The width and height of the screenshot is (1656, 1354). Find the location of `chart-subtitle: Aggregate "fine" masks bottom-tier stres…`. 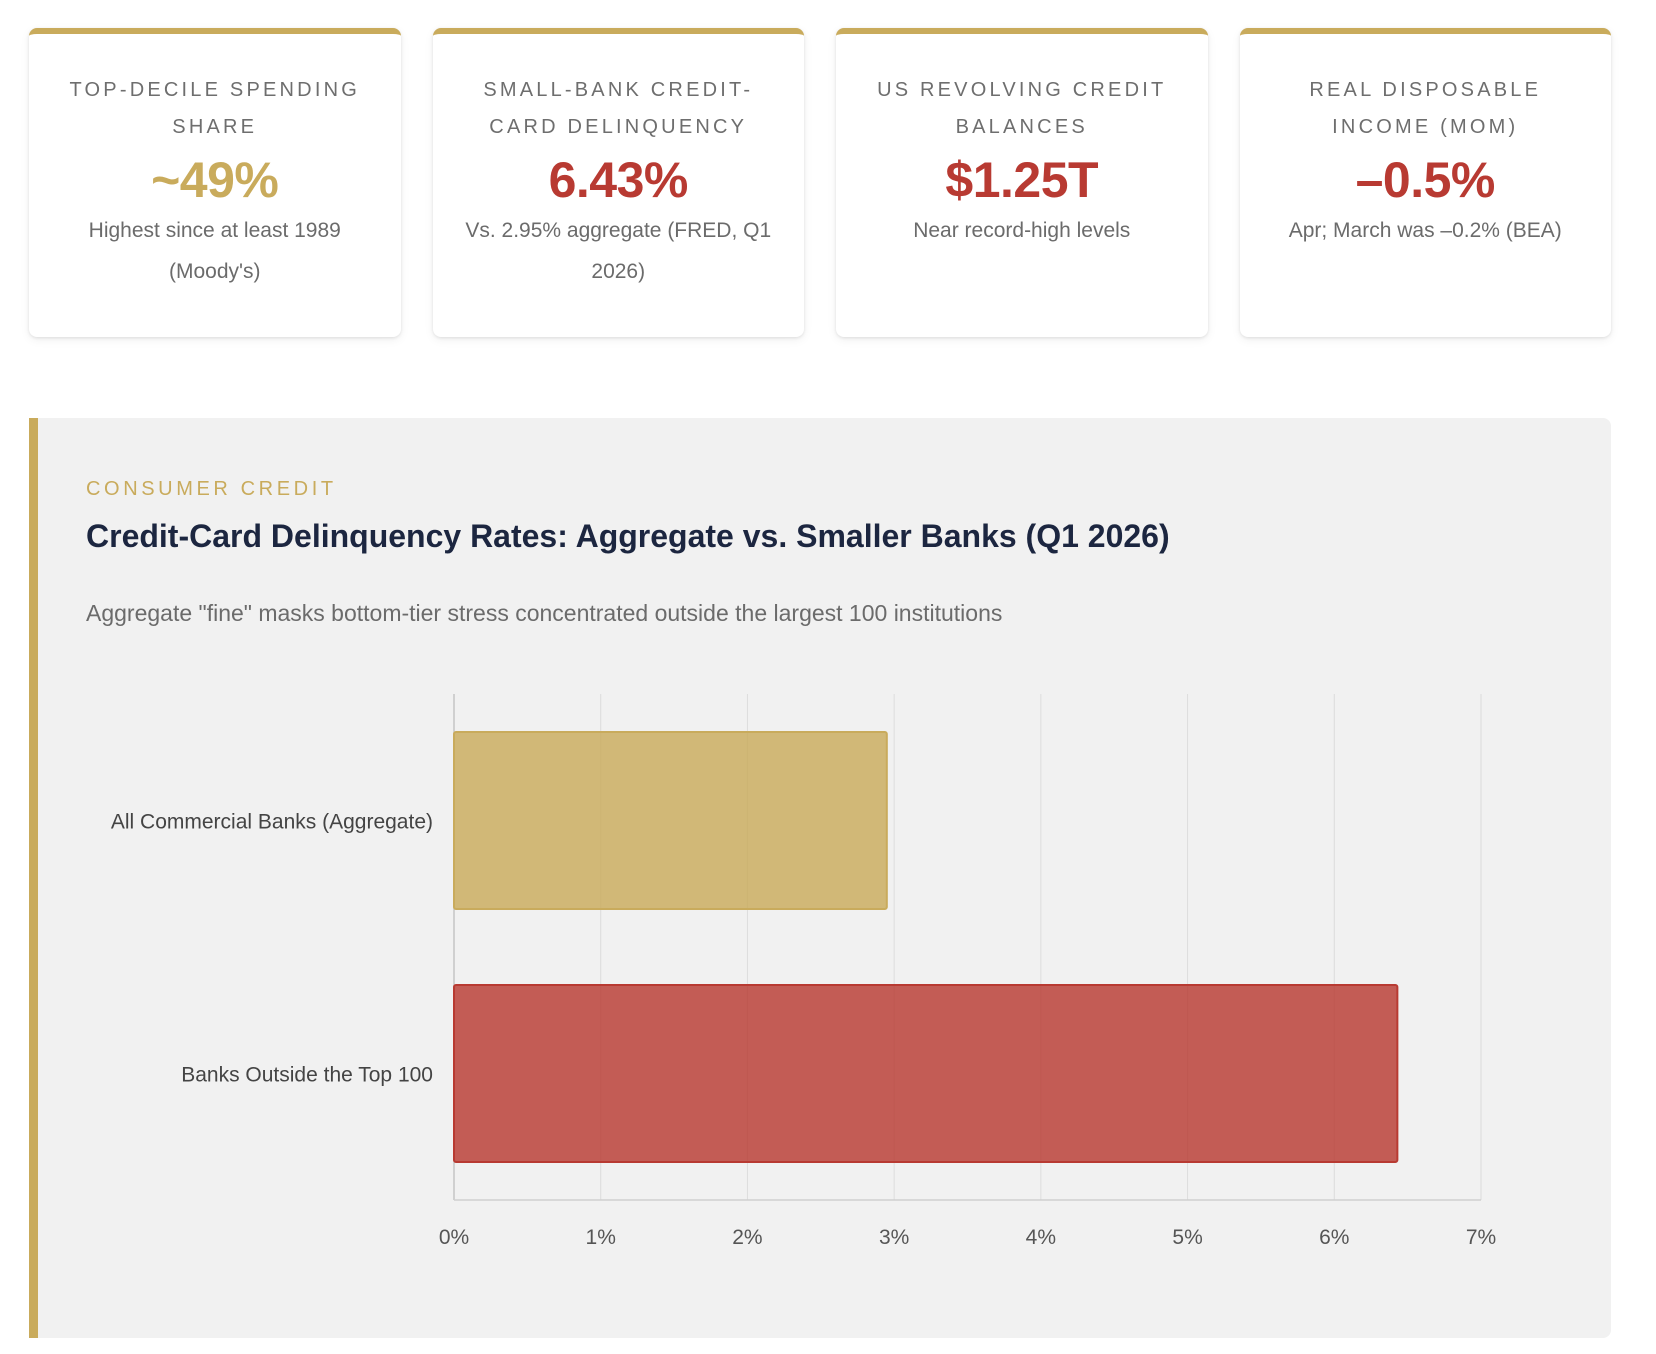

chart-subtitle: Aggregate "fine" masks bottom-tier stres… is located at coordinates (544, 613).